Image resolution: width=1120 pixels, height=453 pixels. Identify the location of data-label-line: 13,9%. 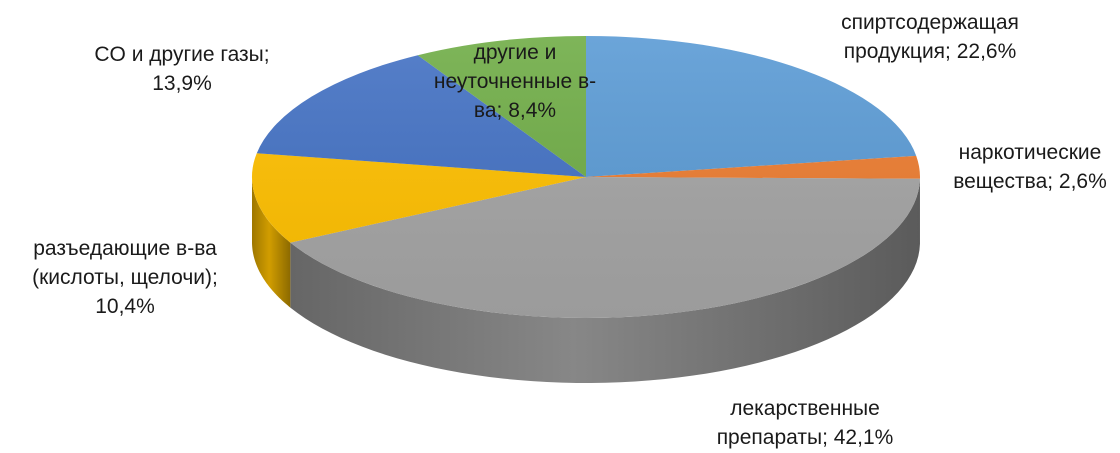
(182, 83).